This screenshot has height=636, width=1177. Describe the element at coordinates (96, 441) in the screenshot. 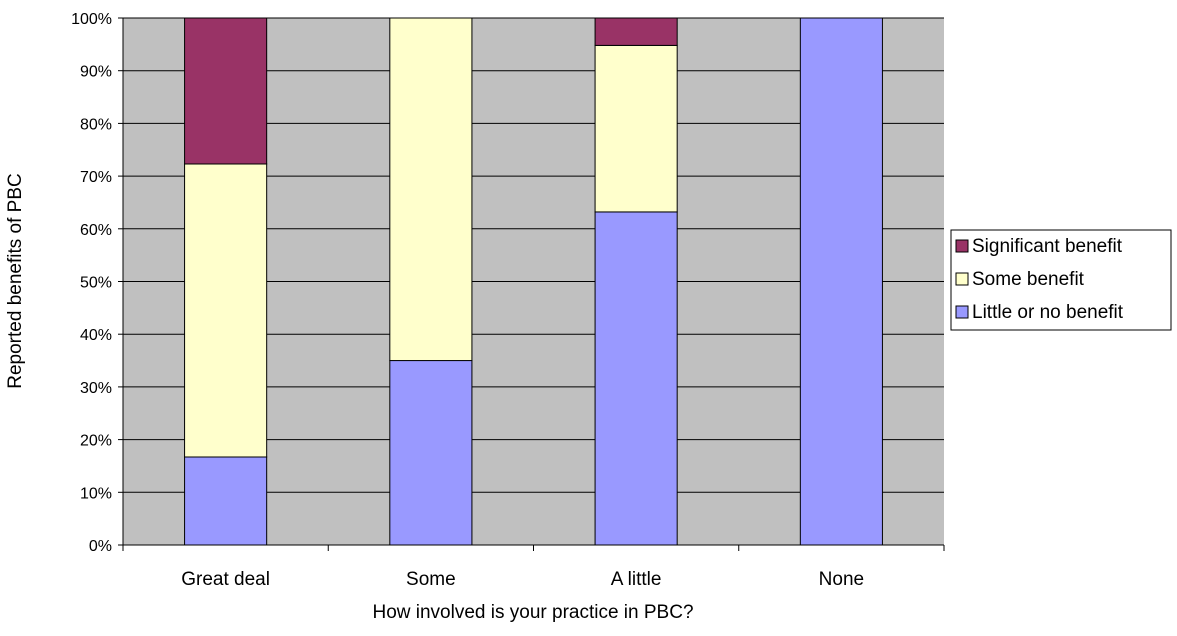

I see `y-tick-label: 20%` at that location.